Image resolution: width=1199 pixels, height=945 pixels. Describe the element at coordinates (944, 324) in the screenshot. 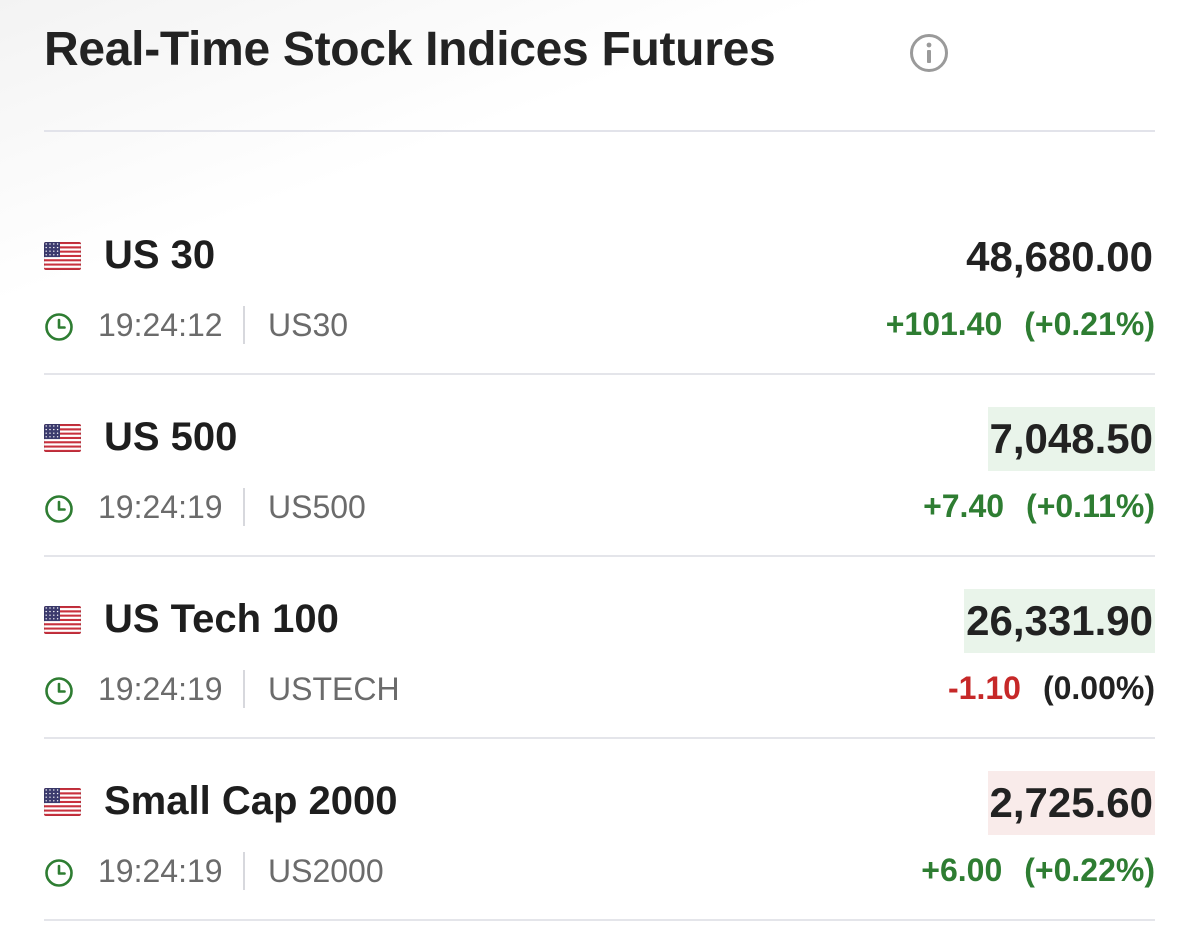

I see `change-value: +101.40` at that location.